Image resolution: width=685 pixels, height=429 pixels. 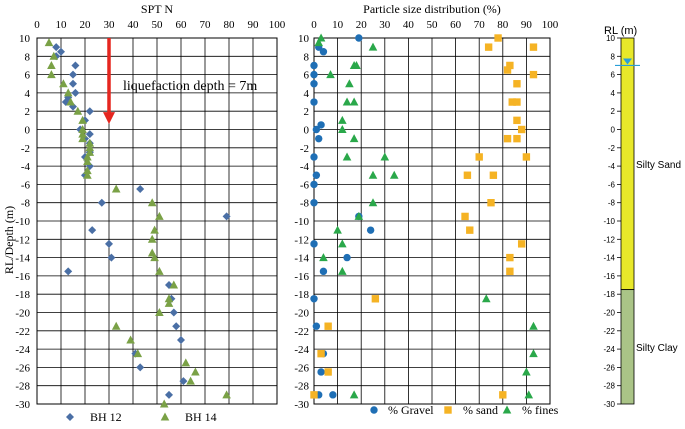 I want to click on x-tick-label: 30, so click(x=385, y=25).